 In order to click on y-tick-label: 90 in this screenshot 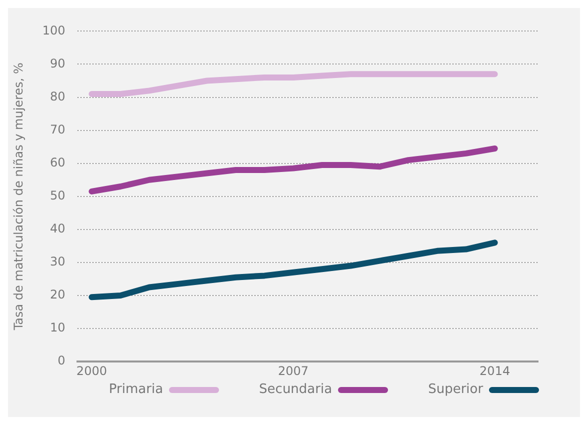, I will do `click(58, 63)`.